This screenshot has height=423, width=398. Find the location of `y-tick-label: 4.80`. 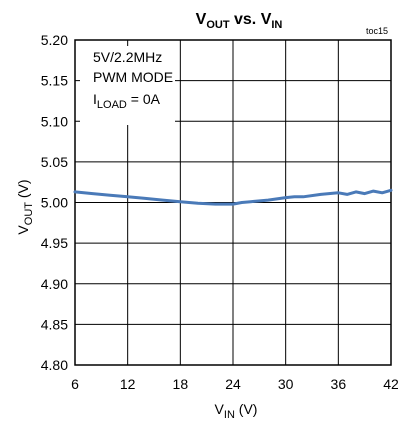

y-tick-label: 4.80 is located at coordinates (54, 365).